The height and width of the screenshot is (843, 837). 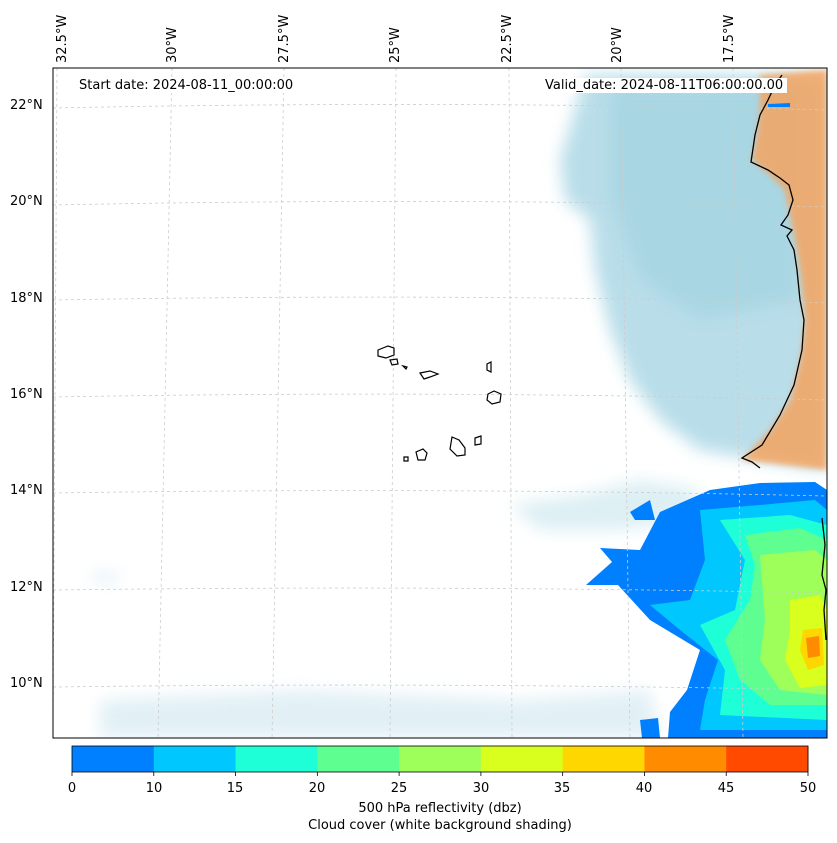 I want to click on lon-label-22-5w: 22.5°W, so click(x=507, y=38).